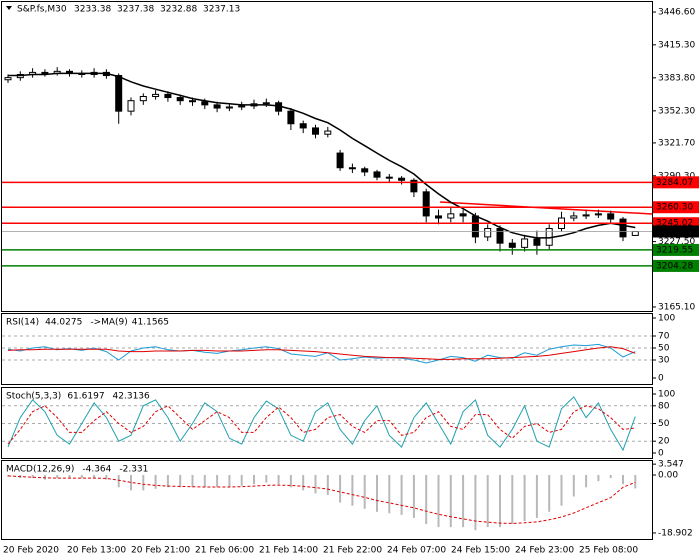 Image resolution: width=700 pixels, height=560 pixels. I want to click on ohlc-value: 3237.13, so click(221, 10).